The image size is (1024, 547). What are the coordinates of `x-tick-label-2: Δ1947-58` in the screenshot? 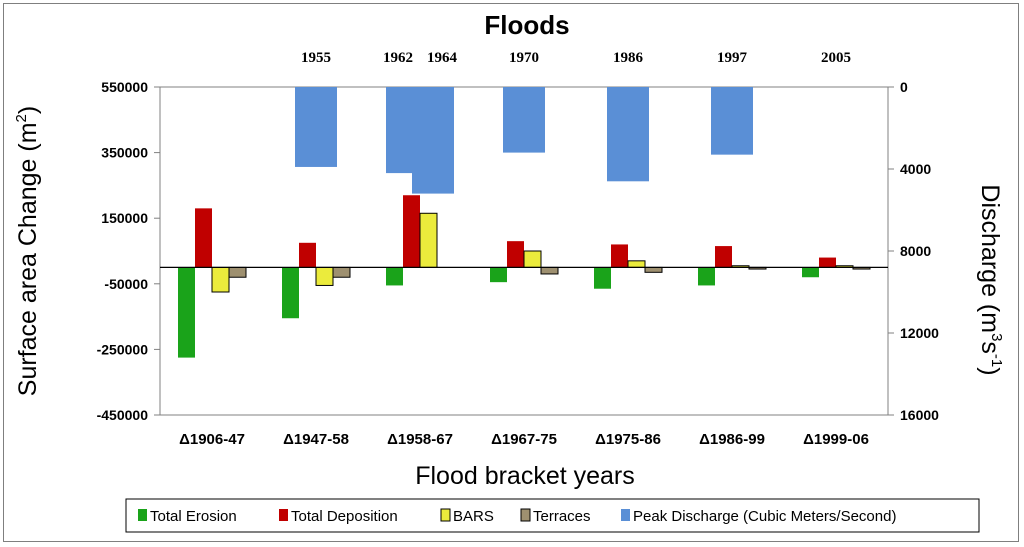 It's located at (316, 439).